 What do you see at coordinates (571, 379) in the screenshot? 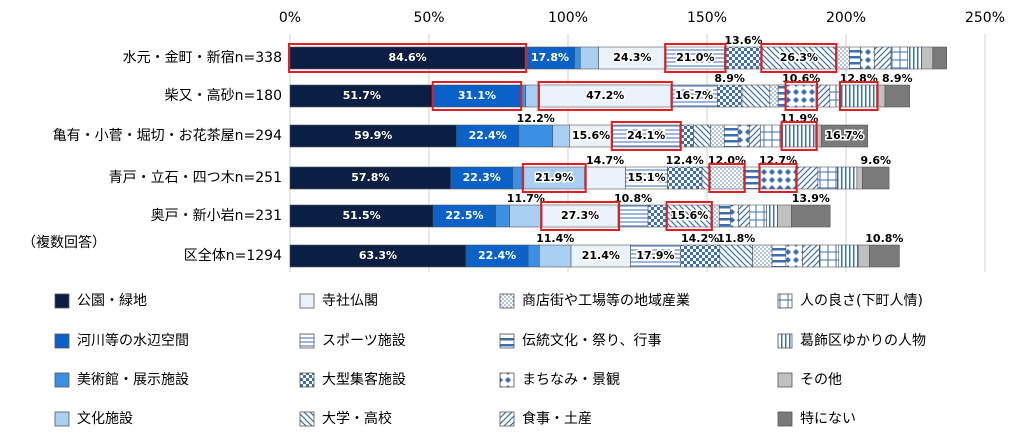
I see `legend-label: まちなみ・景観` at bounding box center [571, 379].